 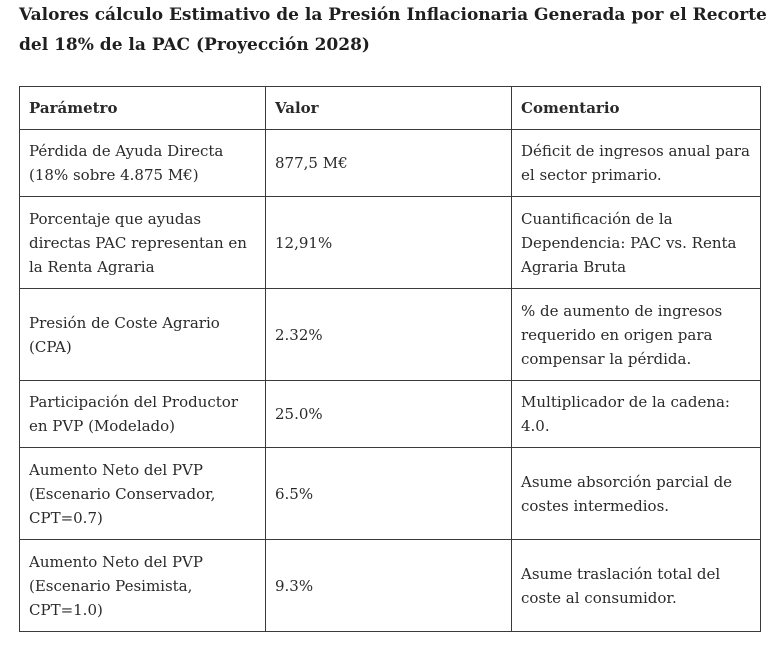 I want to click on cell-valor: 6.5%, so click(x=388, y=493).